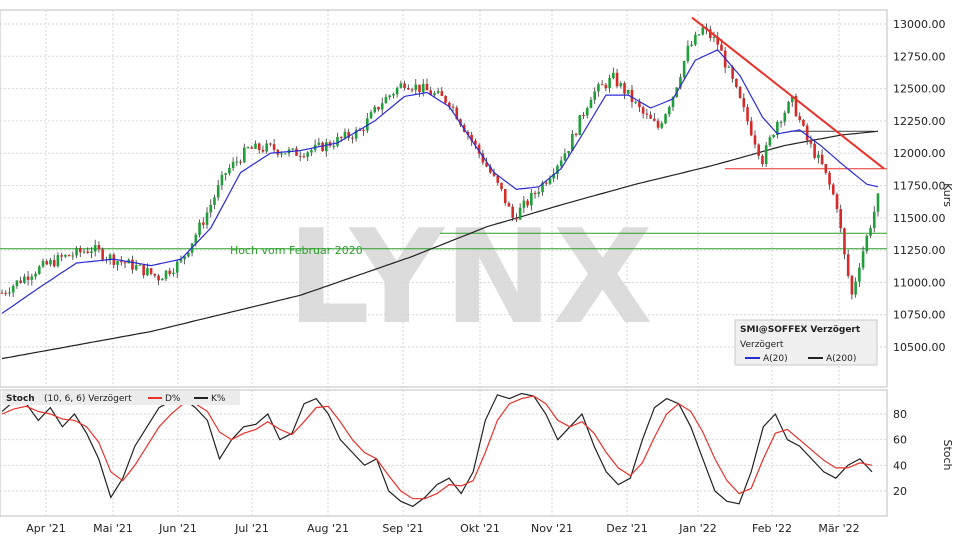  I want to click on price-tick-label: 10500.00, so click(919, 347).